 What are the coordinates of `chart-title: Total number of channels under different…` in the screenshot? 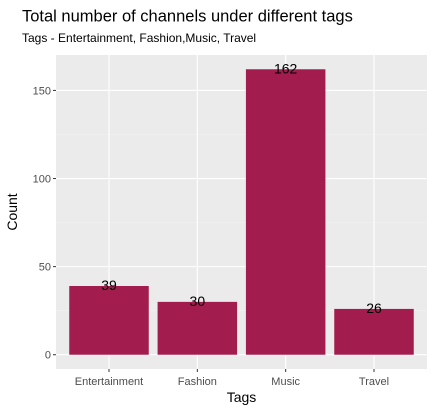 It's located at (187, 17).